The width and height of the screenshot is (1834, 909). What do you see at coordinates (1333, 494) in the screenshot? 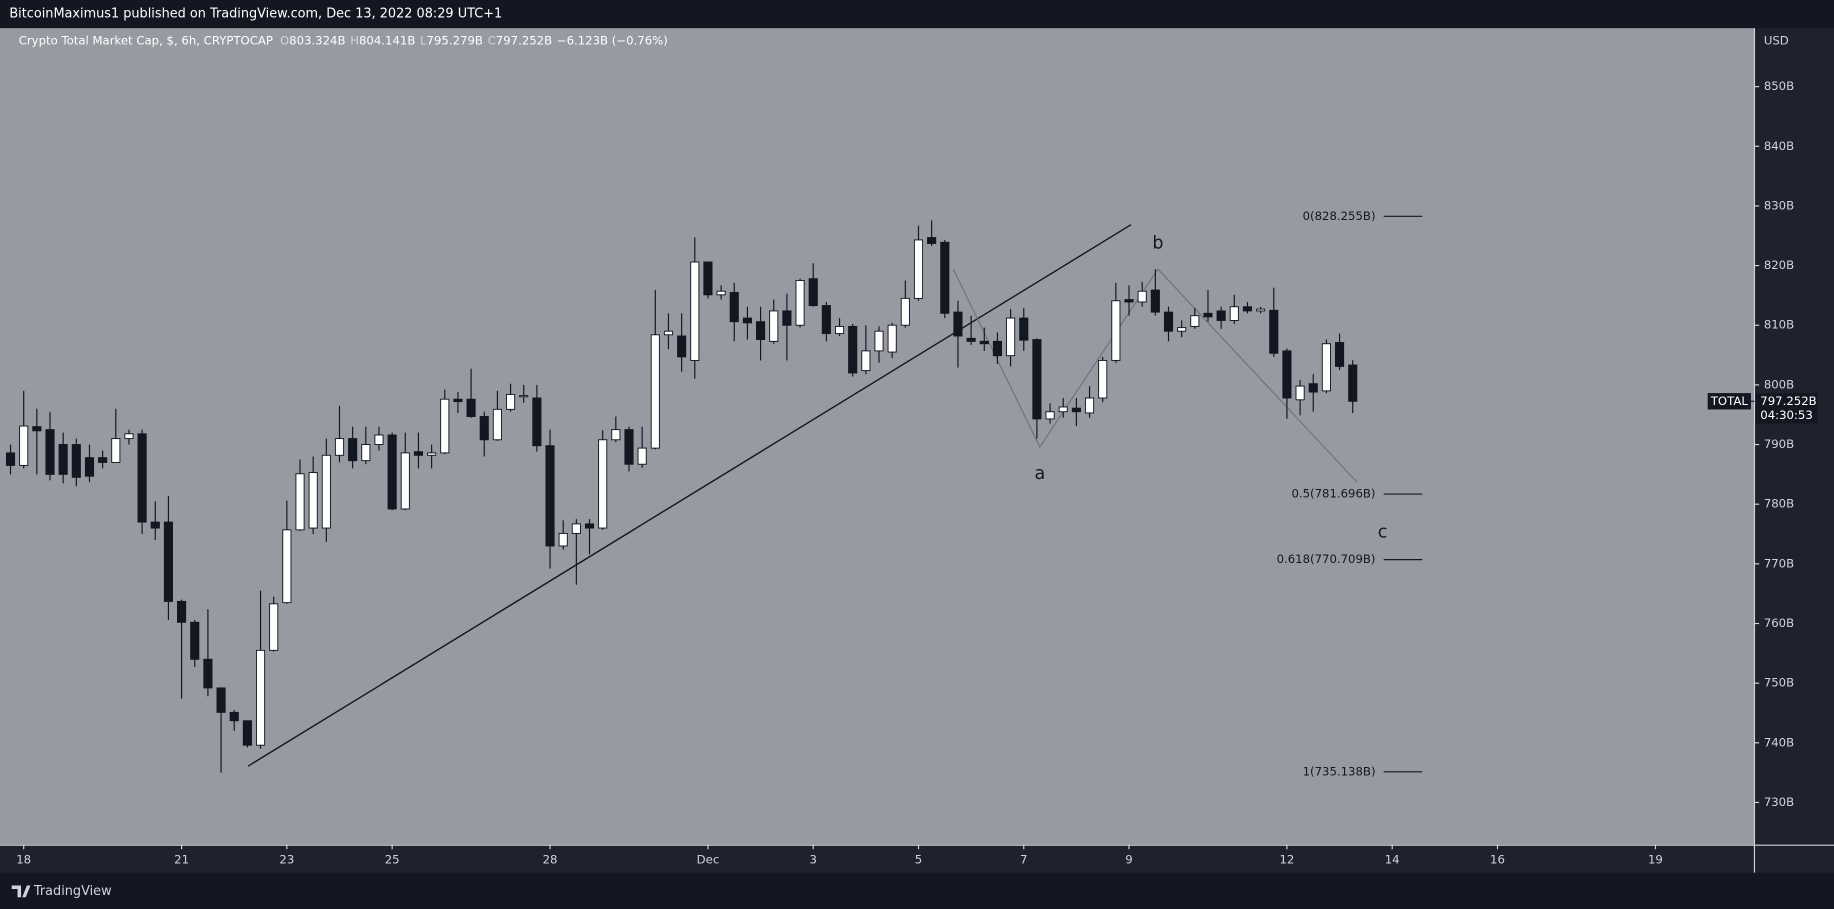
I see `fib-label: 0.5(781.696B)` at bounding box center [1333, 494].